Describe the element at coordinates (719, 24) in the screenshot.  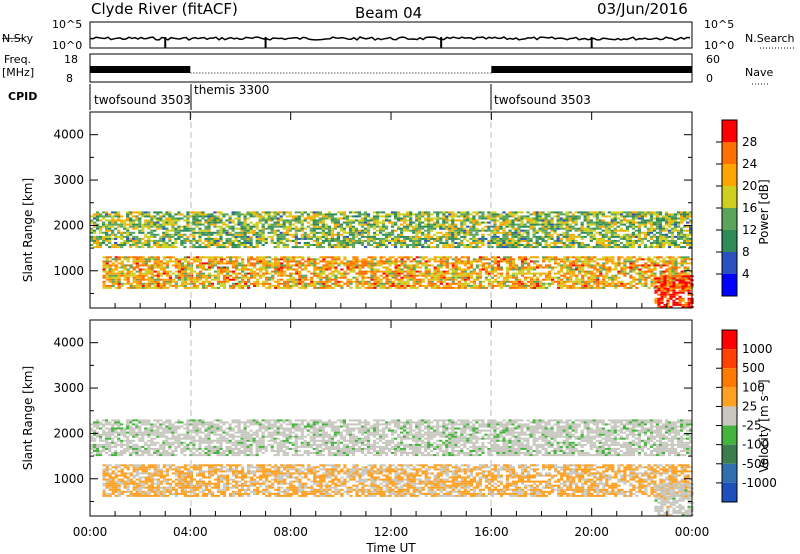
I see `nsearch-tick-top: 10^5` at that location.